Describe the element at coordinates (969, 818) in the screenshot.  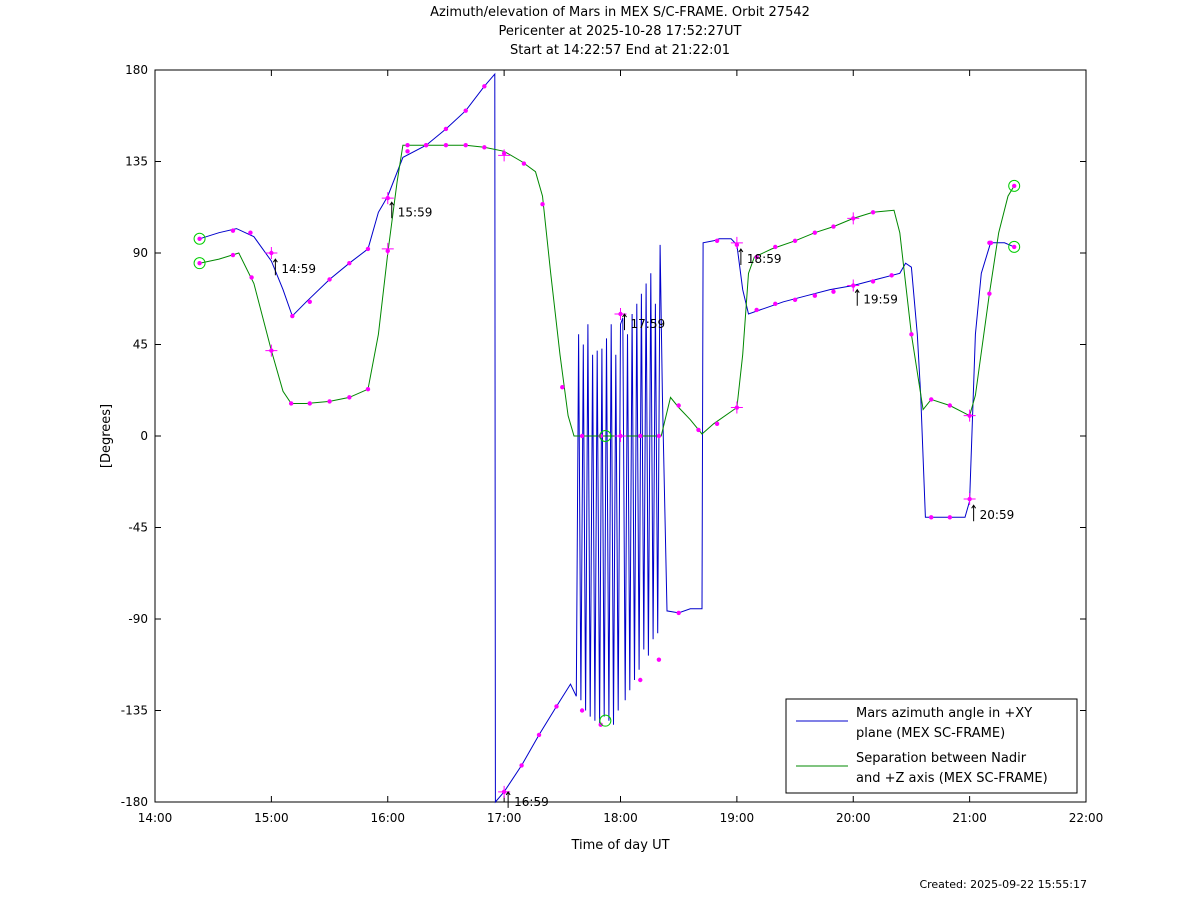
I see `x-tick-label: 21:00` at that location.